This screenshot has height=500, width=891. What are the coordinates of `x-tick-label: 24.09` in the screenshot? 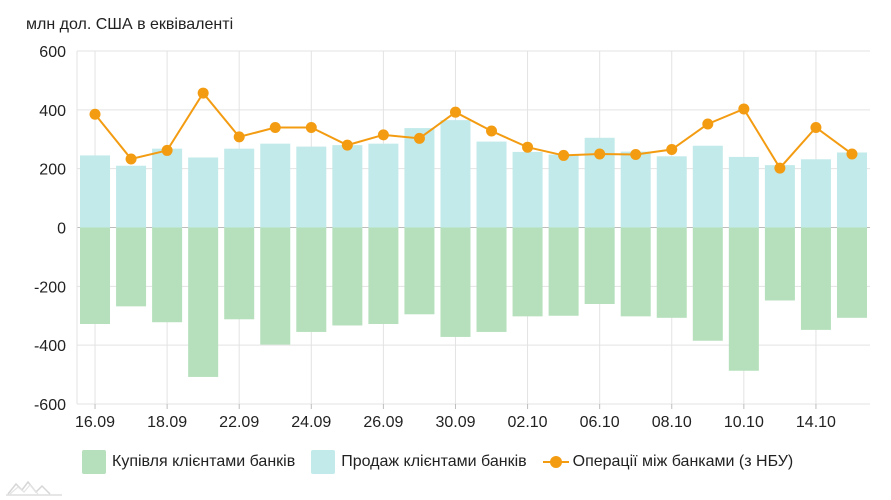 It's located at (311, 422).